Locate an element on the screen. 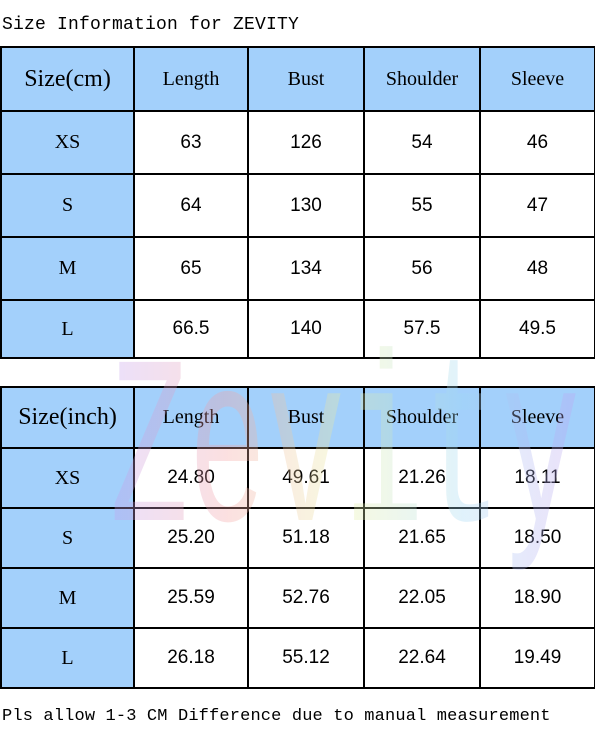 This screenshot has width=595, height=731. shoulder-value: 21.26 is located at coordinates (422, 478).